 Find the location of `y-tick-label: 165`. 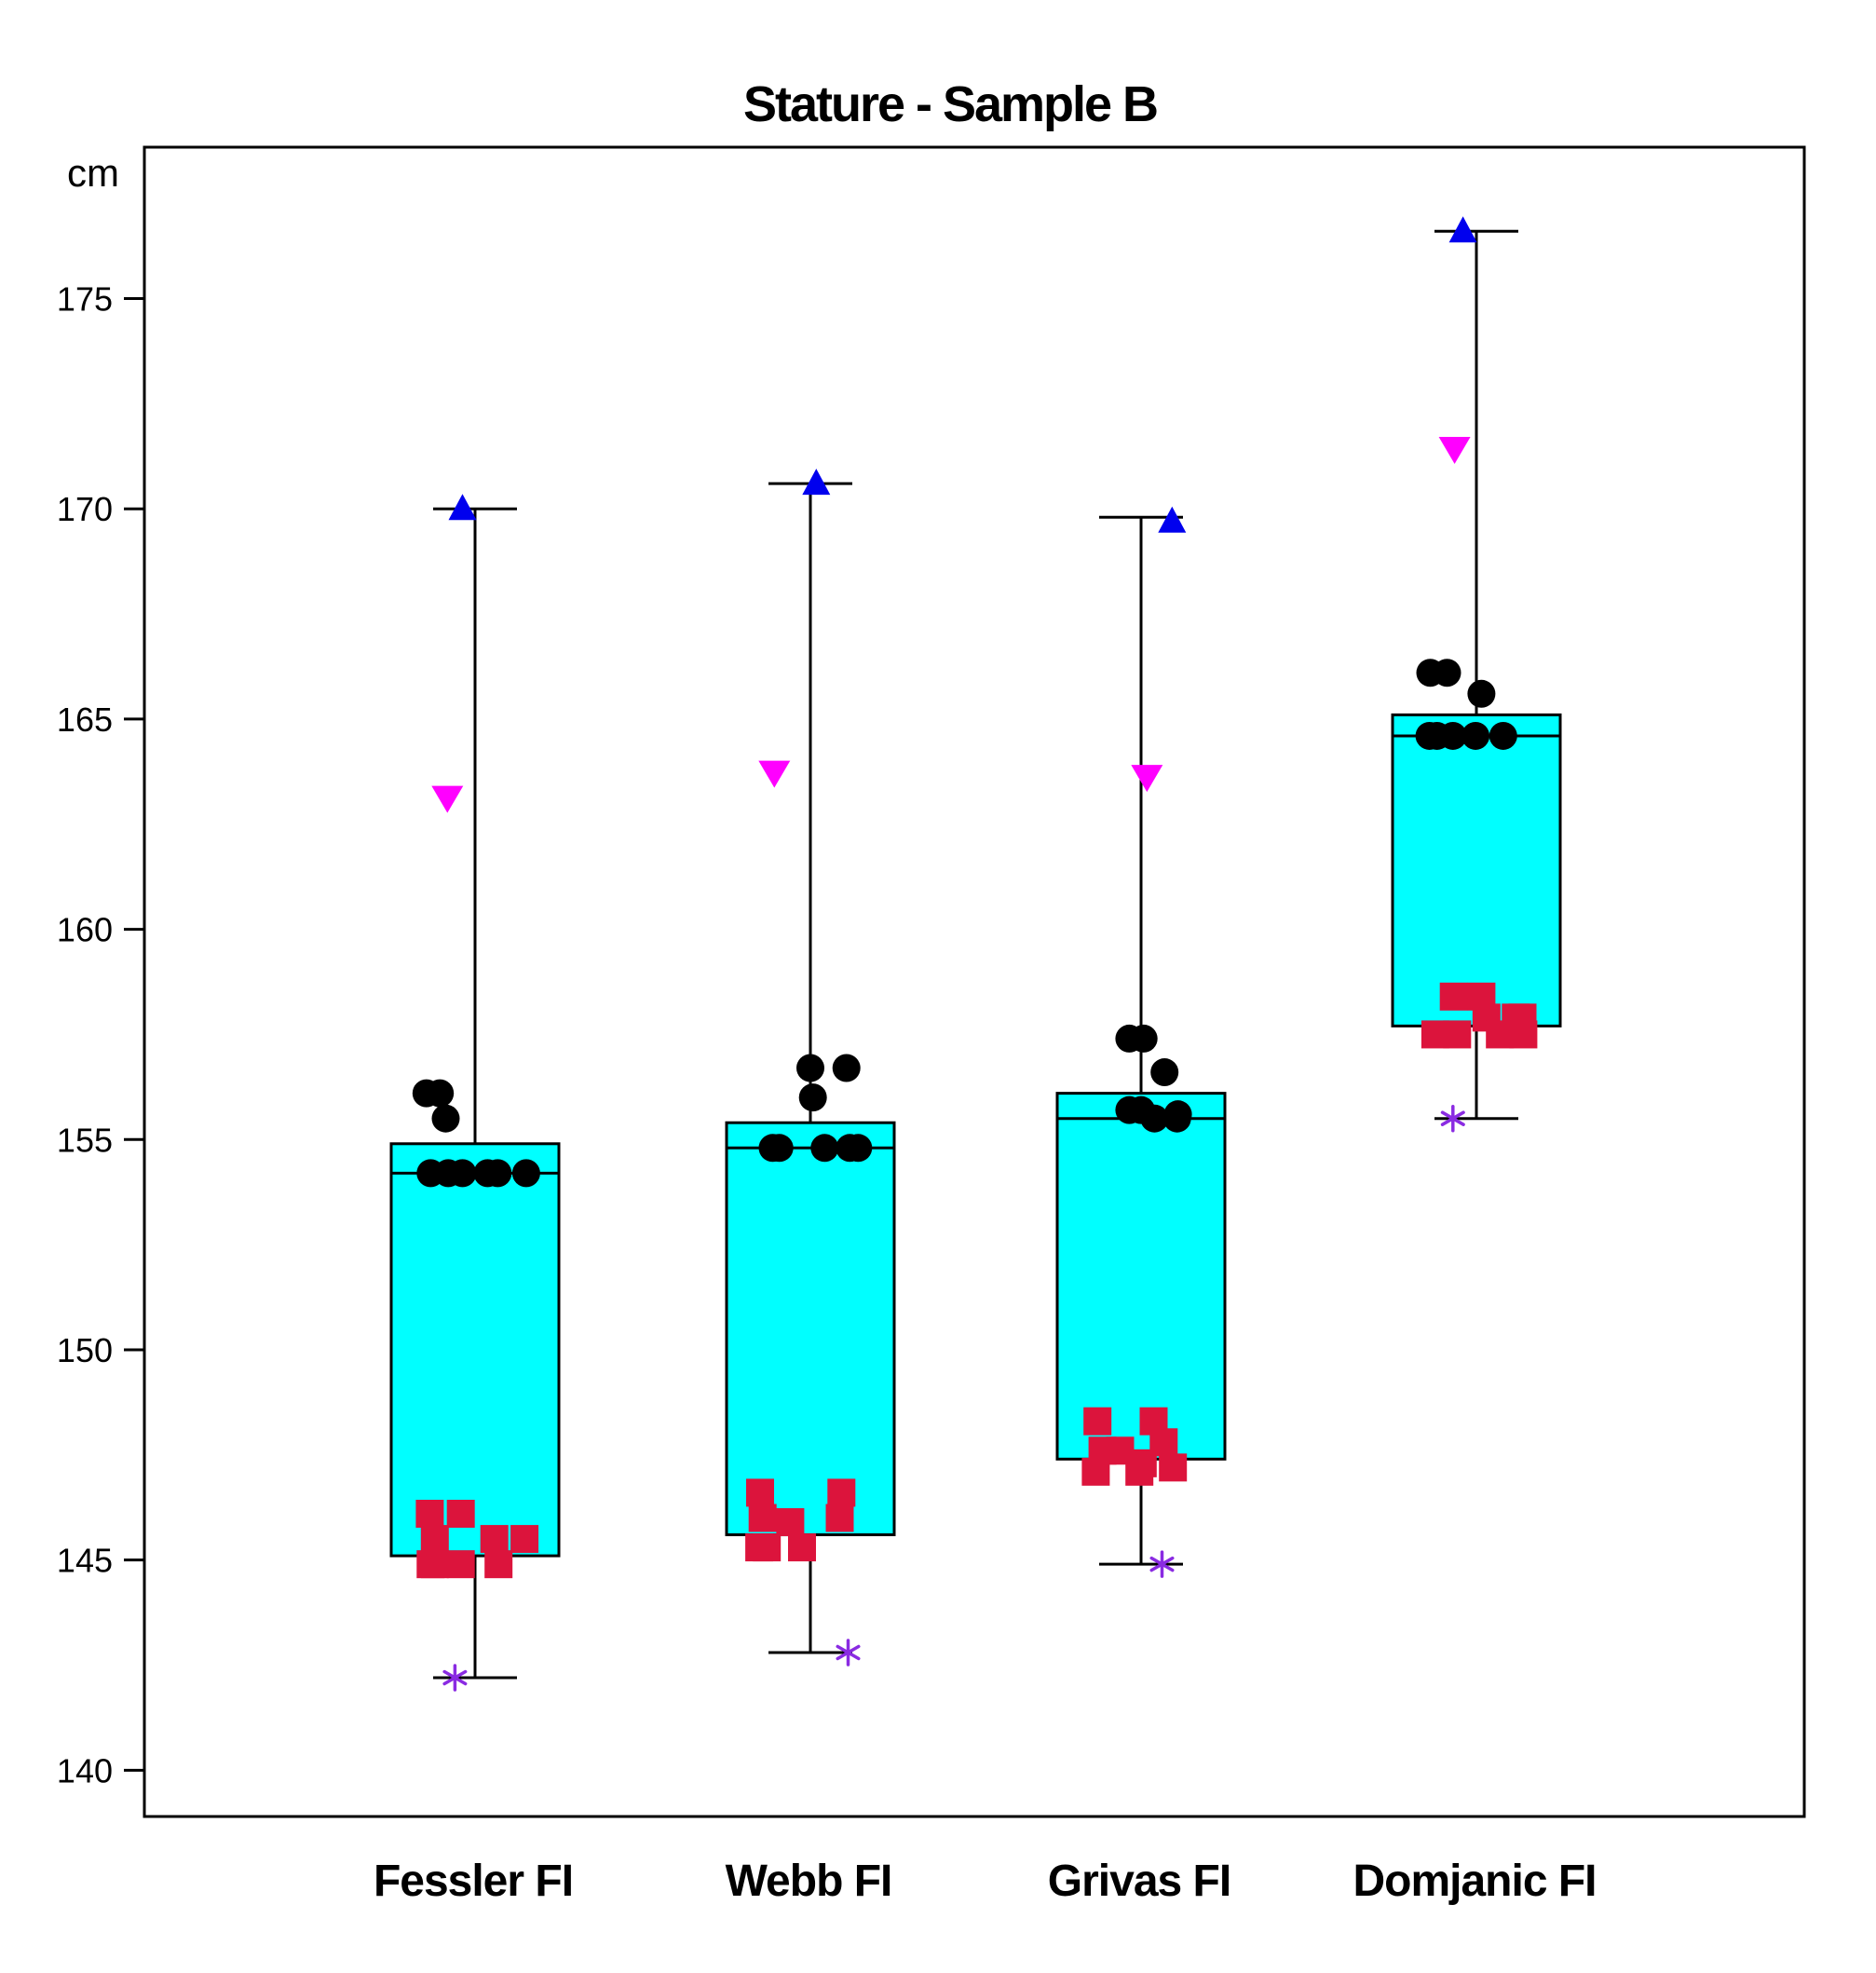

y-tick-label: 165 is located at coordinates (85, 720).